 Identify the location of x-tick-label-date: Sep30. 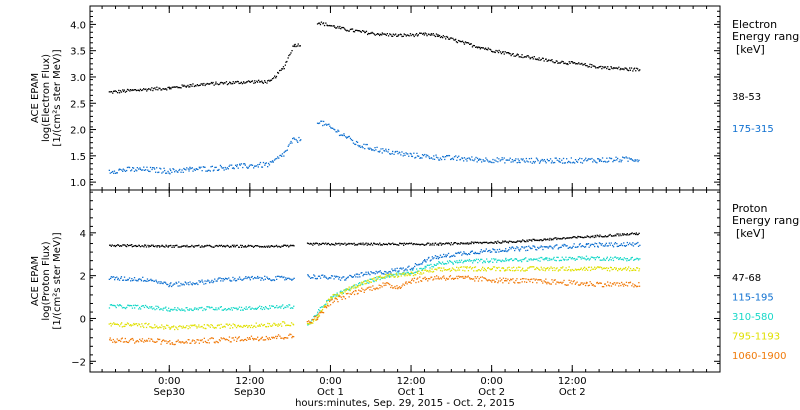
(250, 392).